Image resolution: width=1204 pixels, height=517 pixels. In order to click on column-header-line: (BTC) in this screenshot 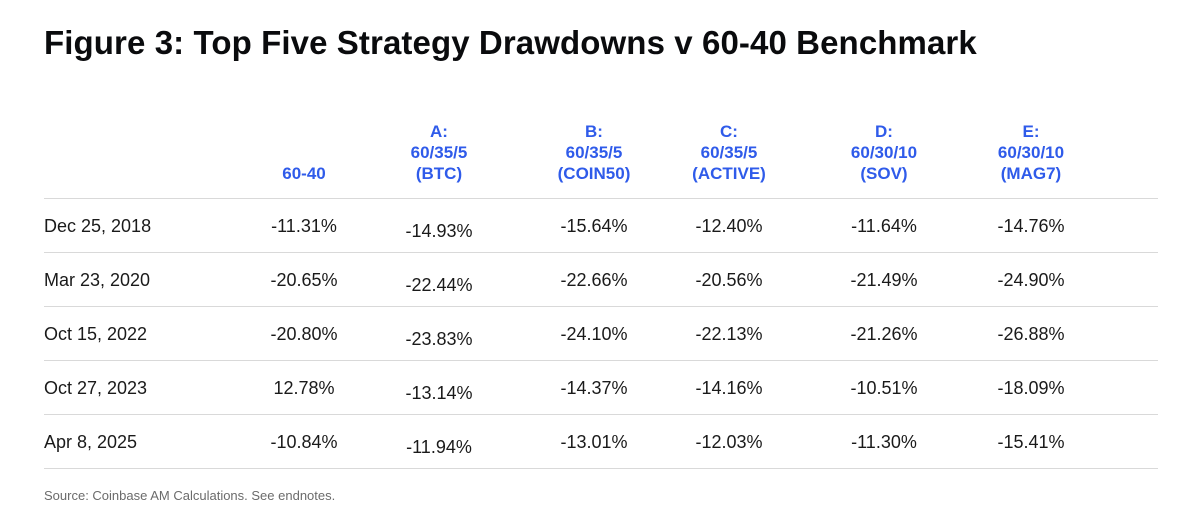, I will do `click(439, 173)`.